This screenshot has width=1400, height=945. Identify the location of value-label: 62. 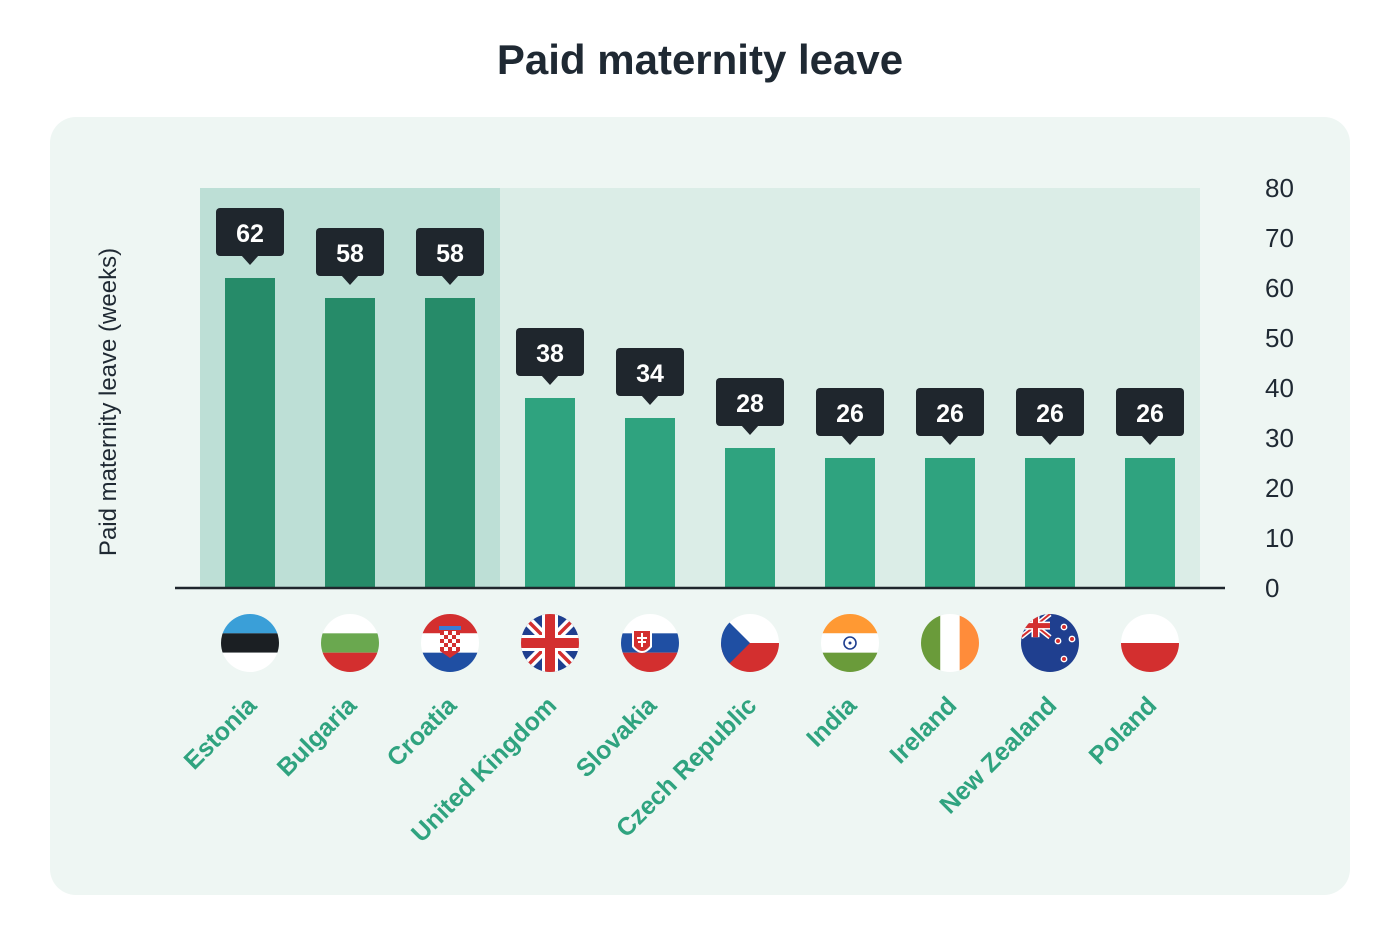
(250, 234).